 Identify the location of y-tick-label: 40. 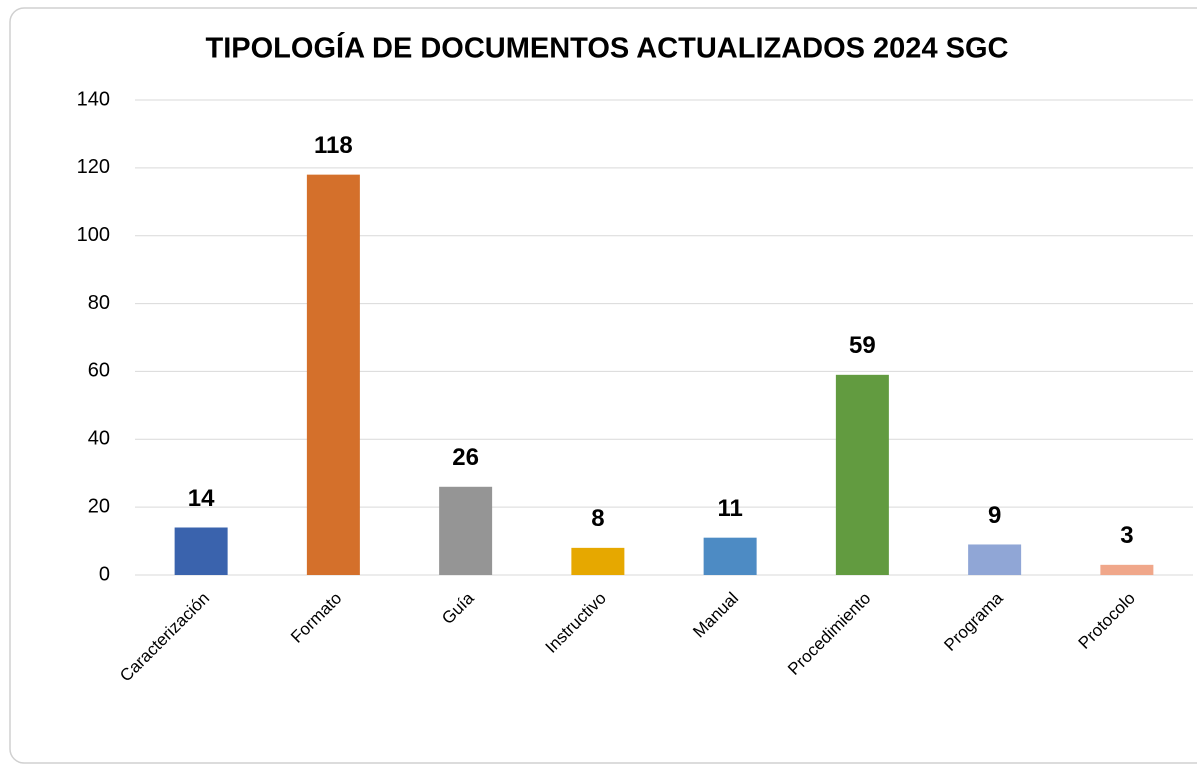
(99, 439).